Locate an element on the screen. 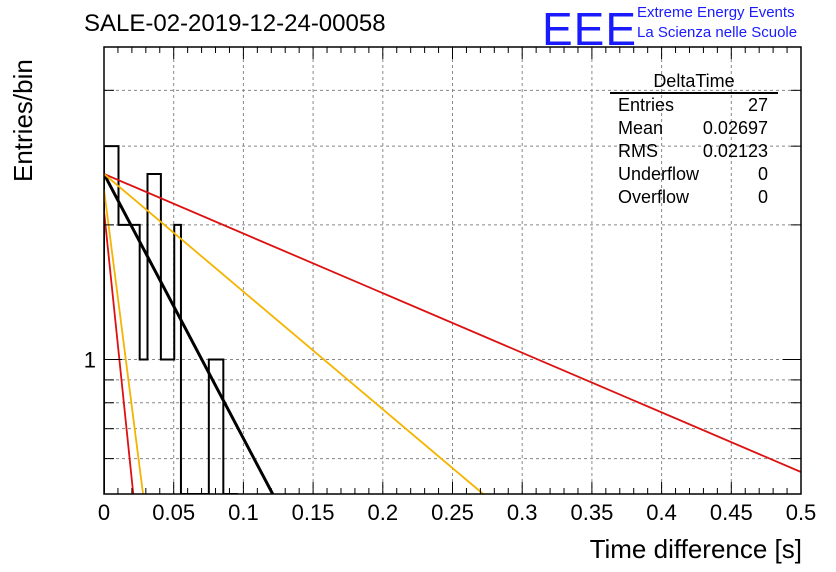 The width and height of the screenshot is (836, 572). x-tick-label: 0.05 is located at coordinates (173, 512).